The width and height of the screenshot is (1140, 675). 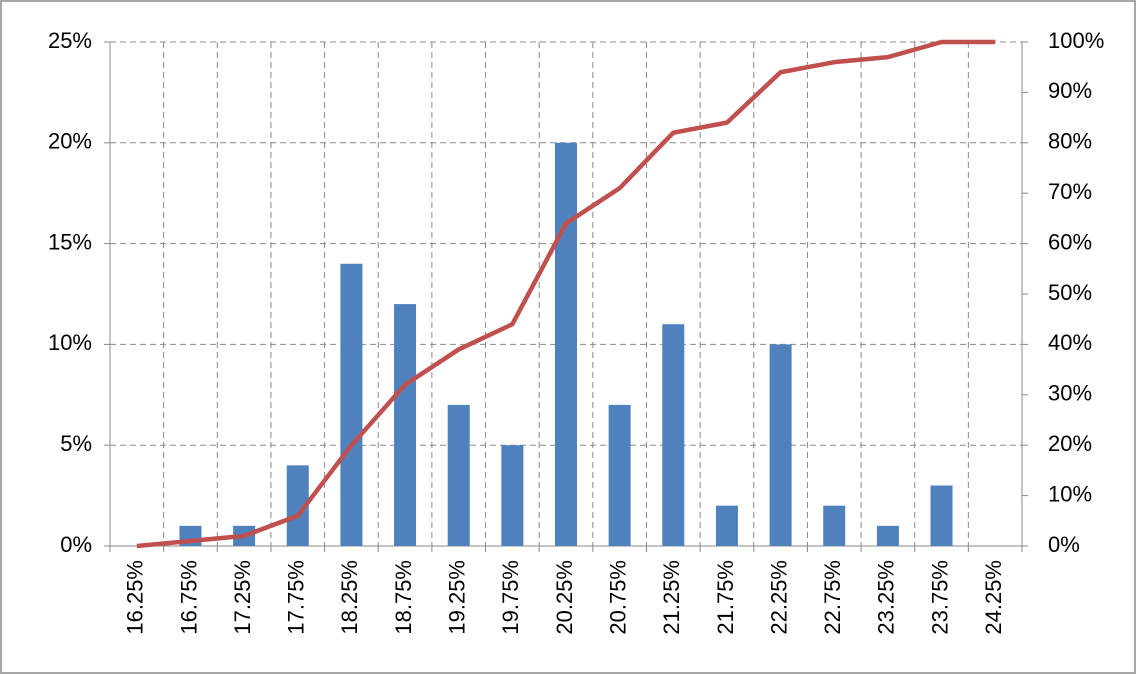 I want to click on y-tick-label: 20%, so click(x=70, y=141).